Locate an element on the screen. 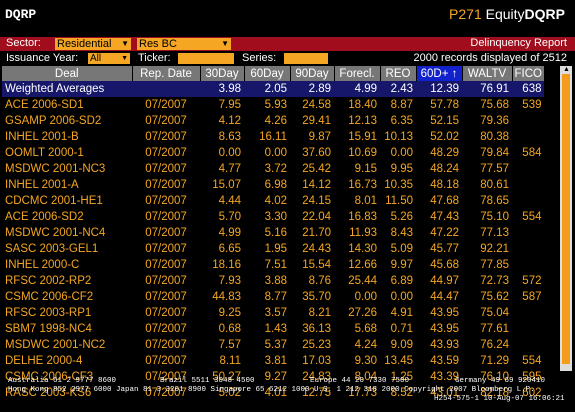 The height and width of the screenshot is (412, 575). column-header-deal: Deal is located at coordinates (67, 73).